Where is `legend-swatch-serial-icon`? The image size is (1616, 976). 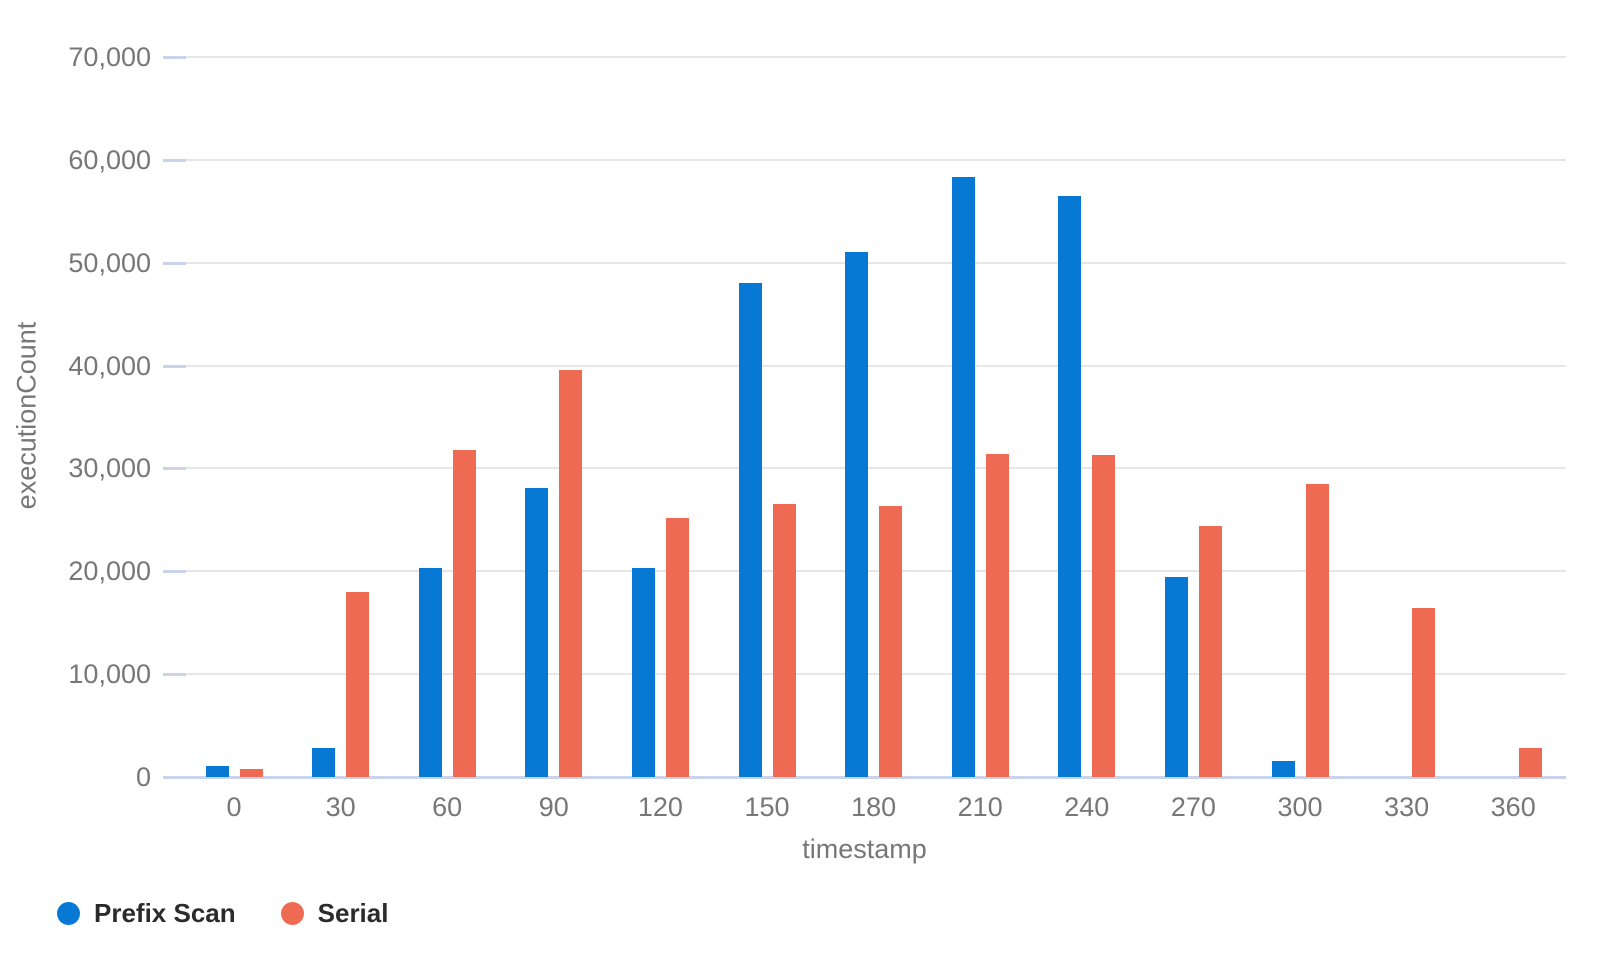 legend-swatch-serial-icon is located at coordinates (292, 913).